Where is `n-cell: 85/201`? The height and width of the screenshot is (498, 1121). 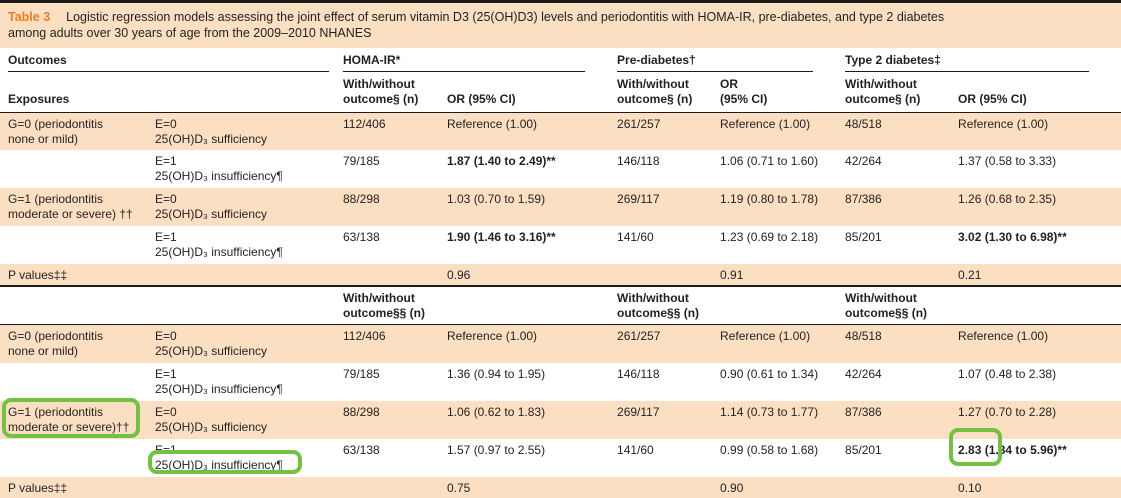 n-cell: 85/201 is located at coordinates (863, 449).